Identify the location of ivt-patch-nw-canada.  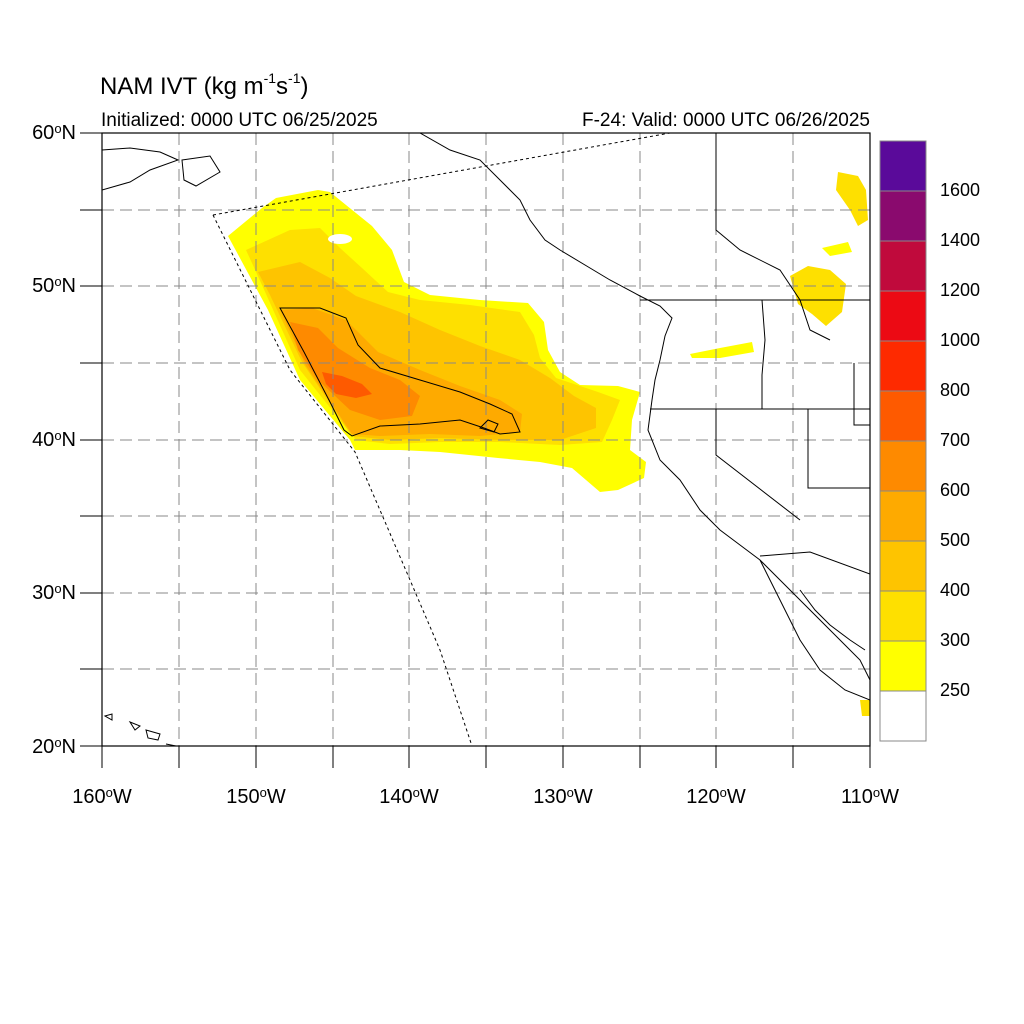
(852, 199).